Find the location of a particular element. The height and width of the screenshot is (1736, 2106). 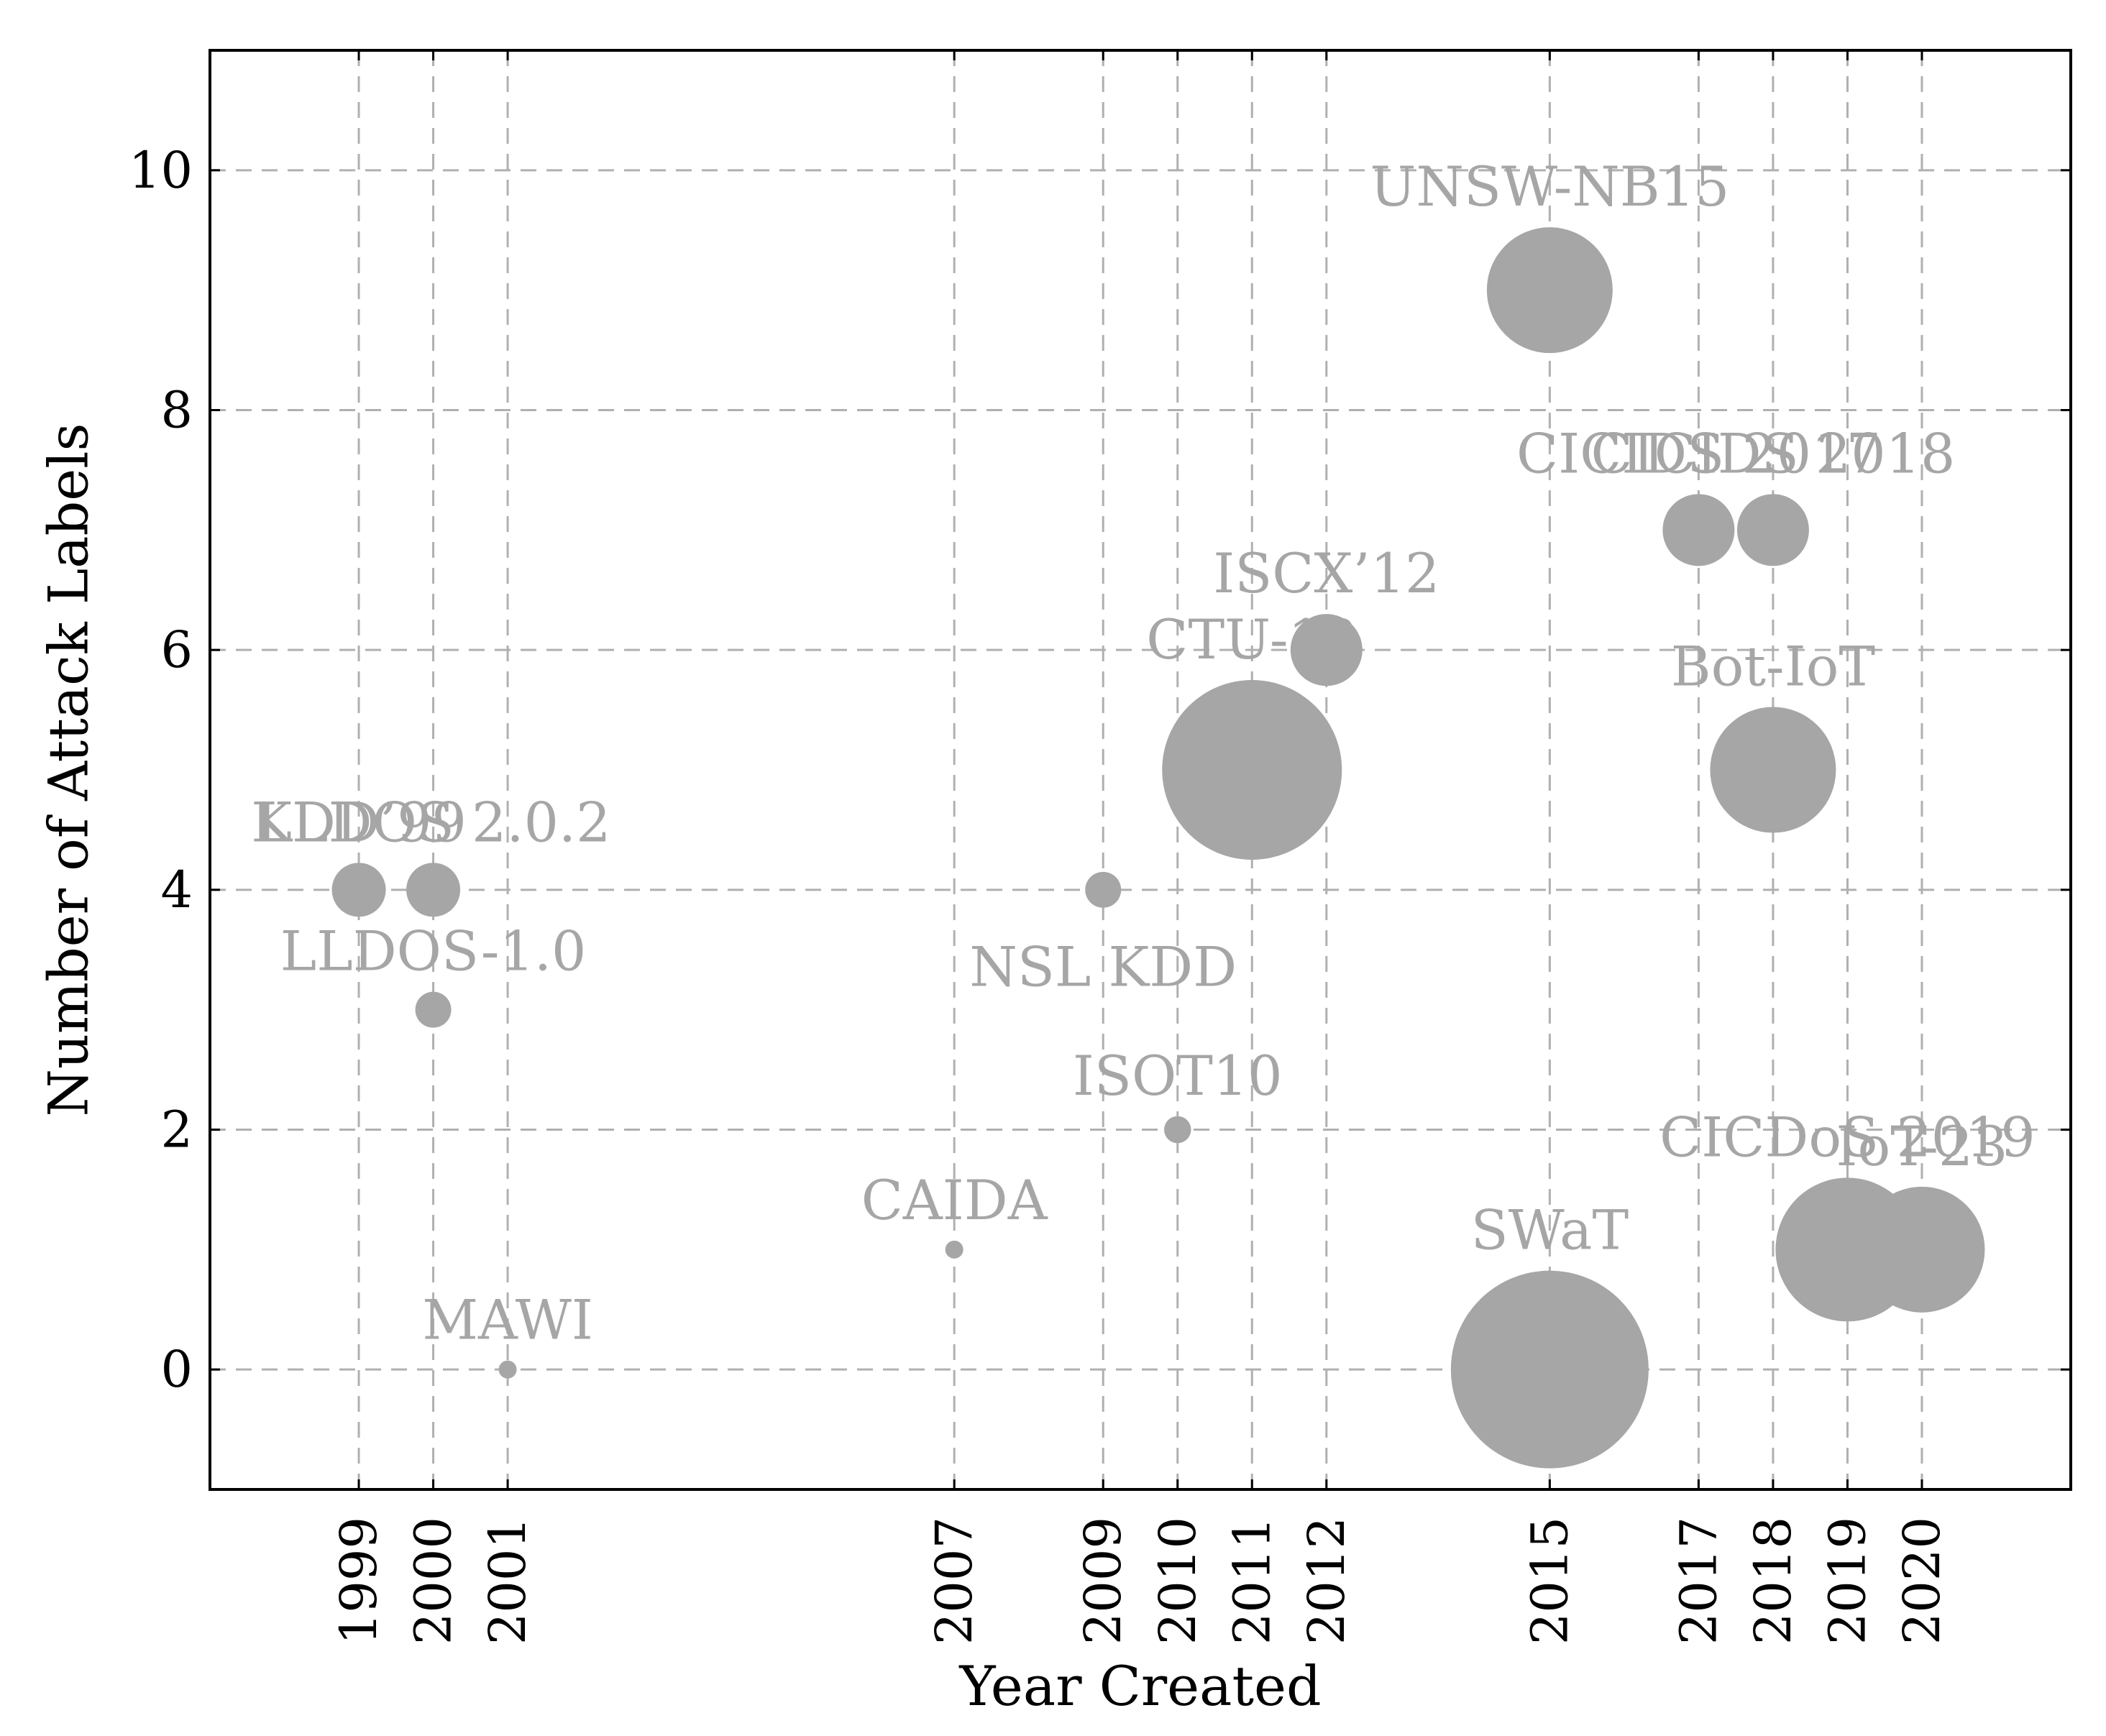

y-tick-label: 2 is located at coordinates (176, 1130).